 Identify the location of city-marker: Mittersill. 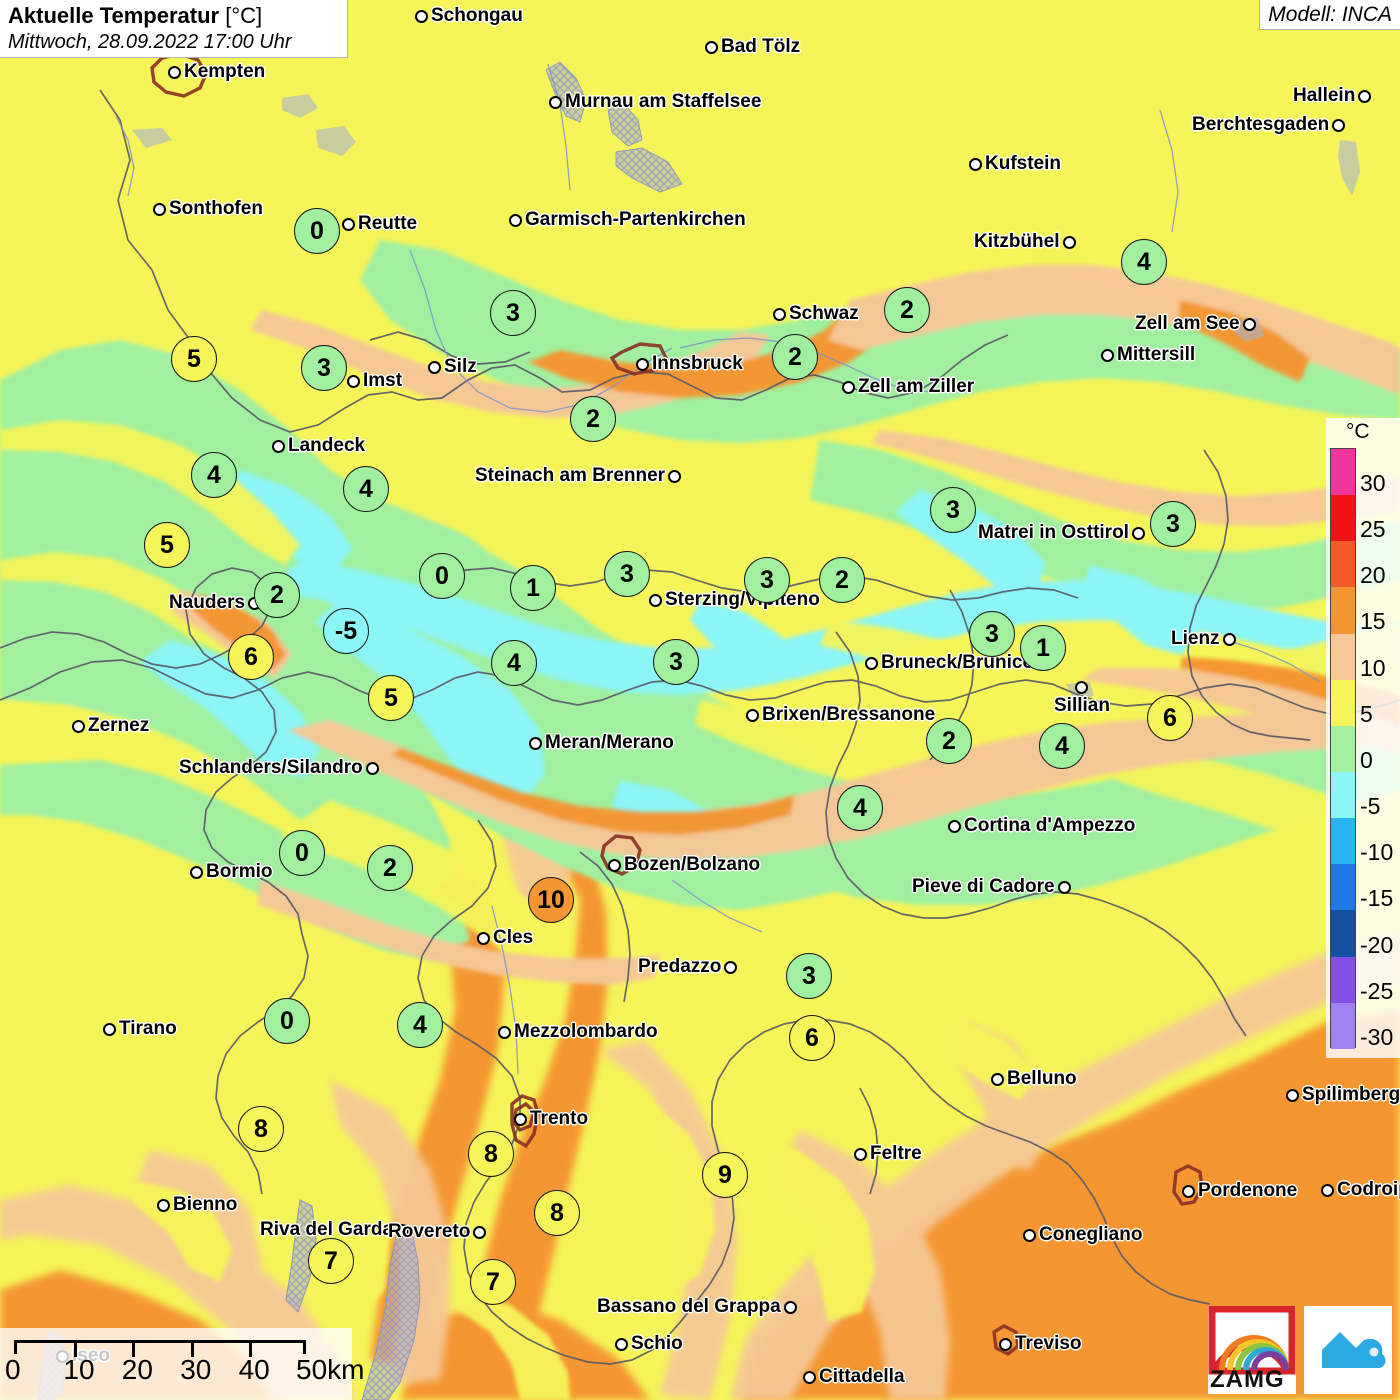
(1148, 355).